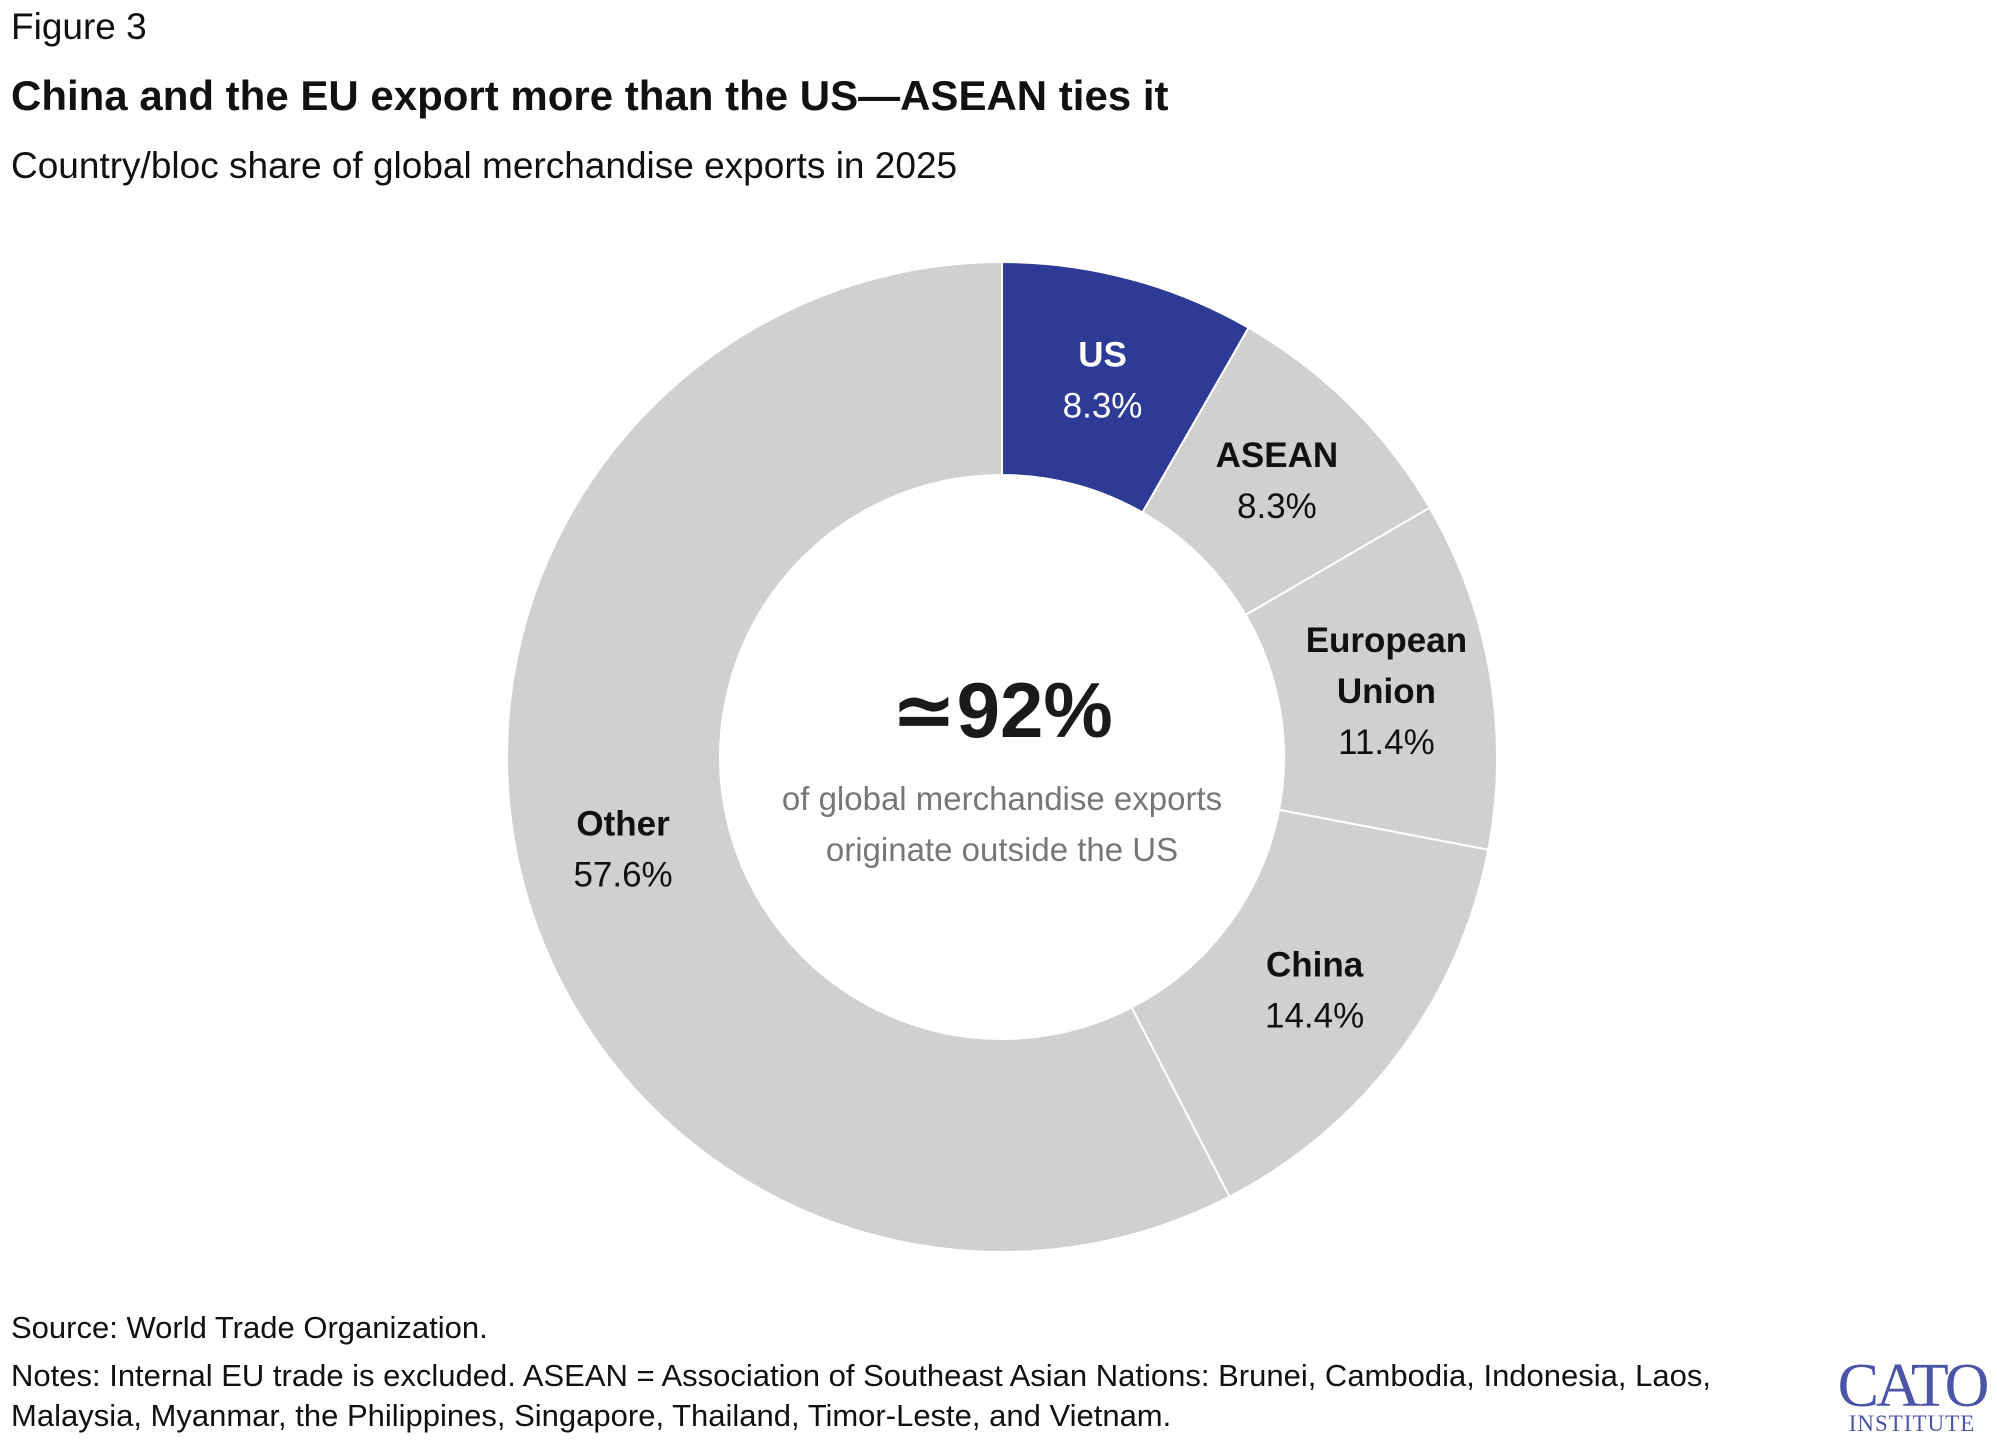 The width and height of the screenshot is (1997, 1451). Describe the element at coordinates (249, 1327) in the screenshot. I see `source-note: Source: World Trade Organization.` at that location.